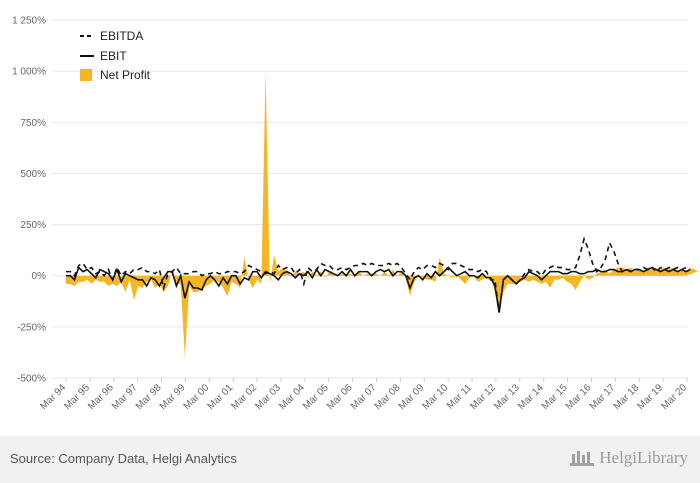 The height and width of the screenshot is (483, 700). What do you see at coordinates (582, 458) in the screenshot?
I see `library-icon` at bounding box center [582, 458].